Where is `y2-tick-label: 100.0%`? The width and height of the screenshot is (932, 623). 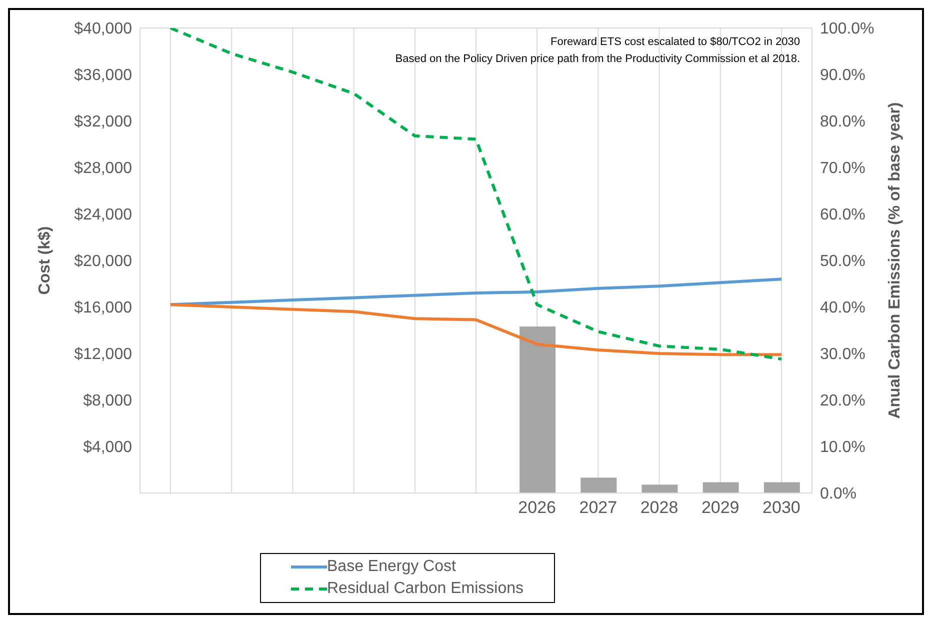 y2-tick-label: 100.0% is located at coordinates (847, 29).